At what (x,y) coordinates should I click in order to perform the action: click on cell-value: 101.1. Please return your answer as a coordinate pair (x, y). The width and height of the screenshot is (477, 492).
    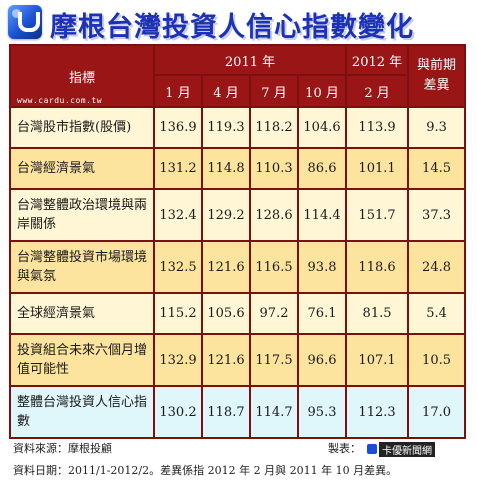
    Looking at the image, I should click on (377, 168).